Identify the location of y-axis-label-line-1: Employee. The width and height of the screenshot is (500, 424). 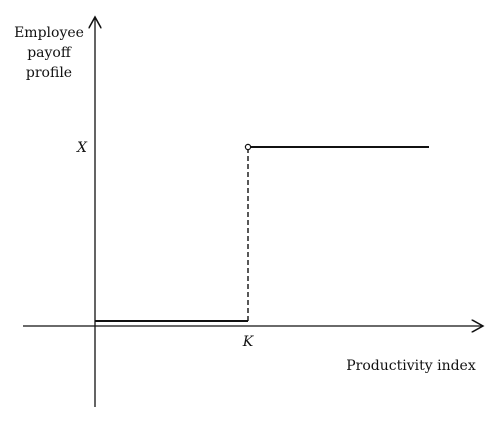
(49, 33).